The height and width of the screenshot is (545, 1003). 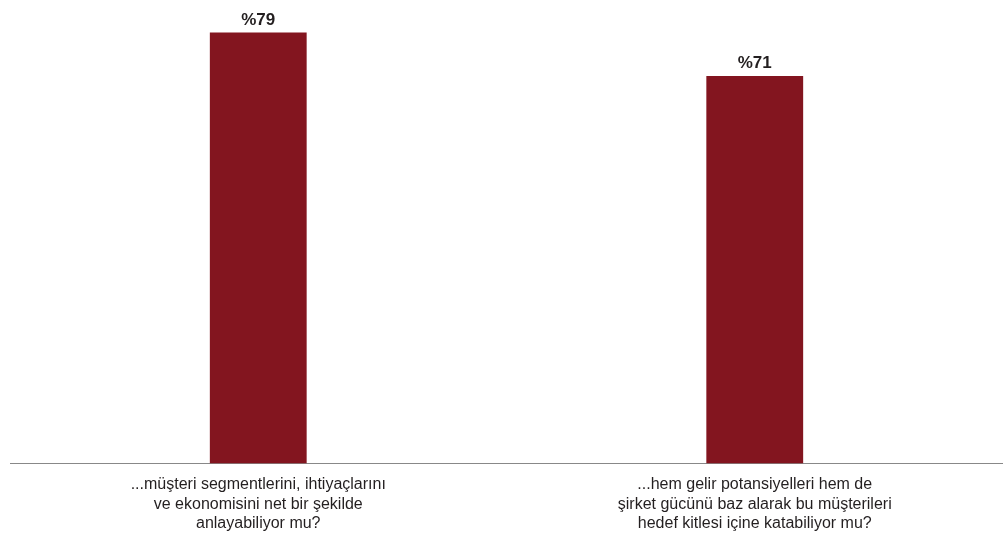 I want to click on data-label: %71, so click(x=754, y=63).